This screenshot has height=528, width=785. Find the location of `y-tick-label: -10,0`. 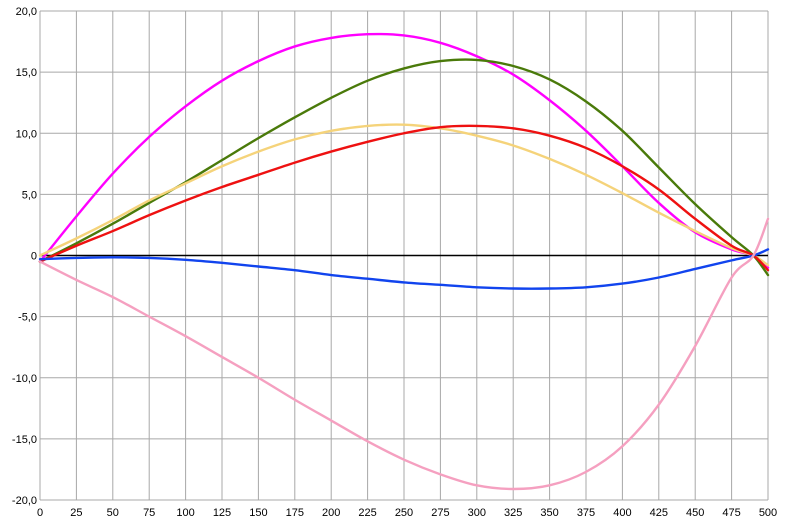

y-tick-label: -10,0 is located at coordinates (24, 379).